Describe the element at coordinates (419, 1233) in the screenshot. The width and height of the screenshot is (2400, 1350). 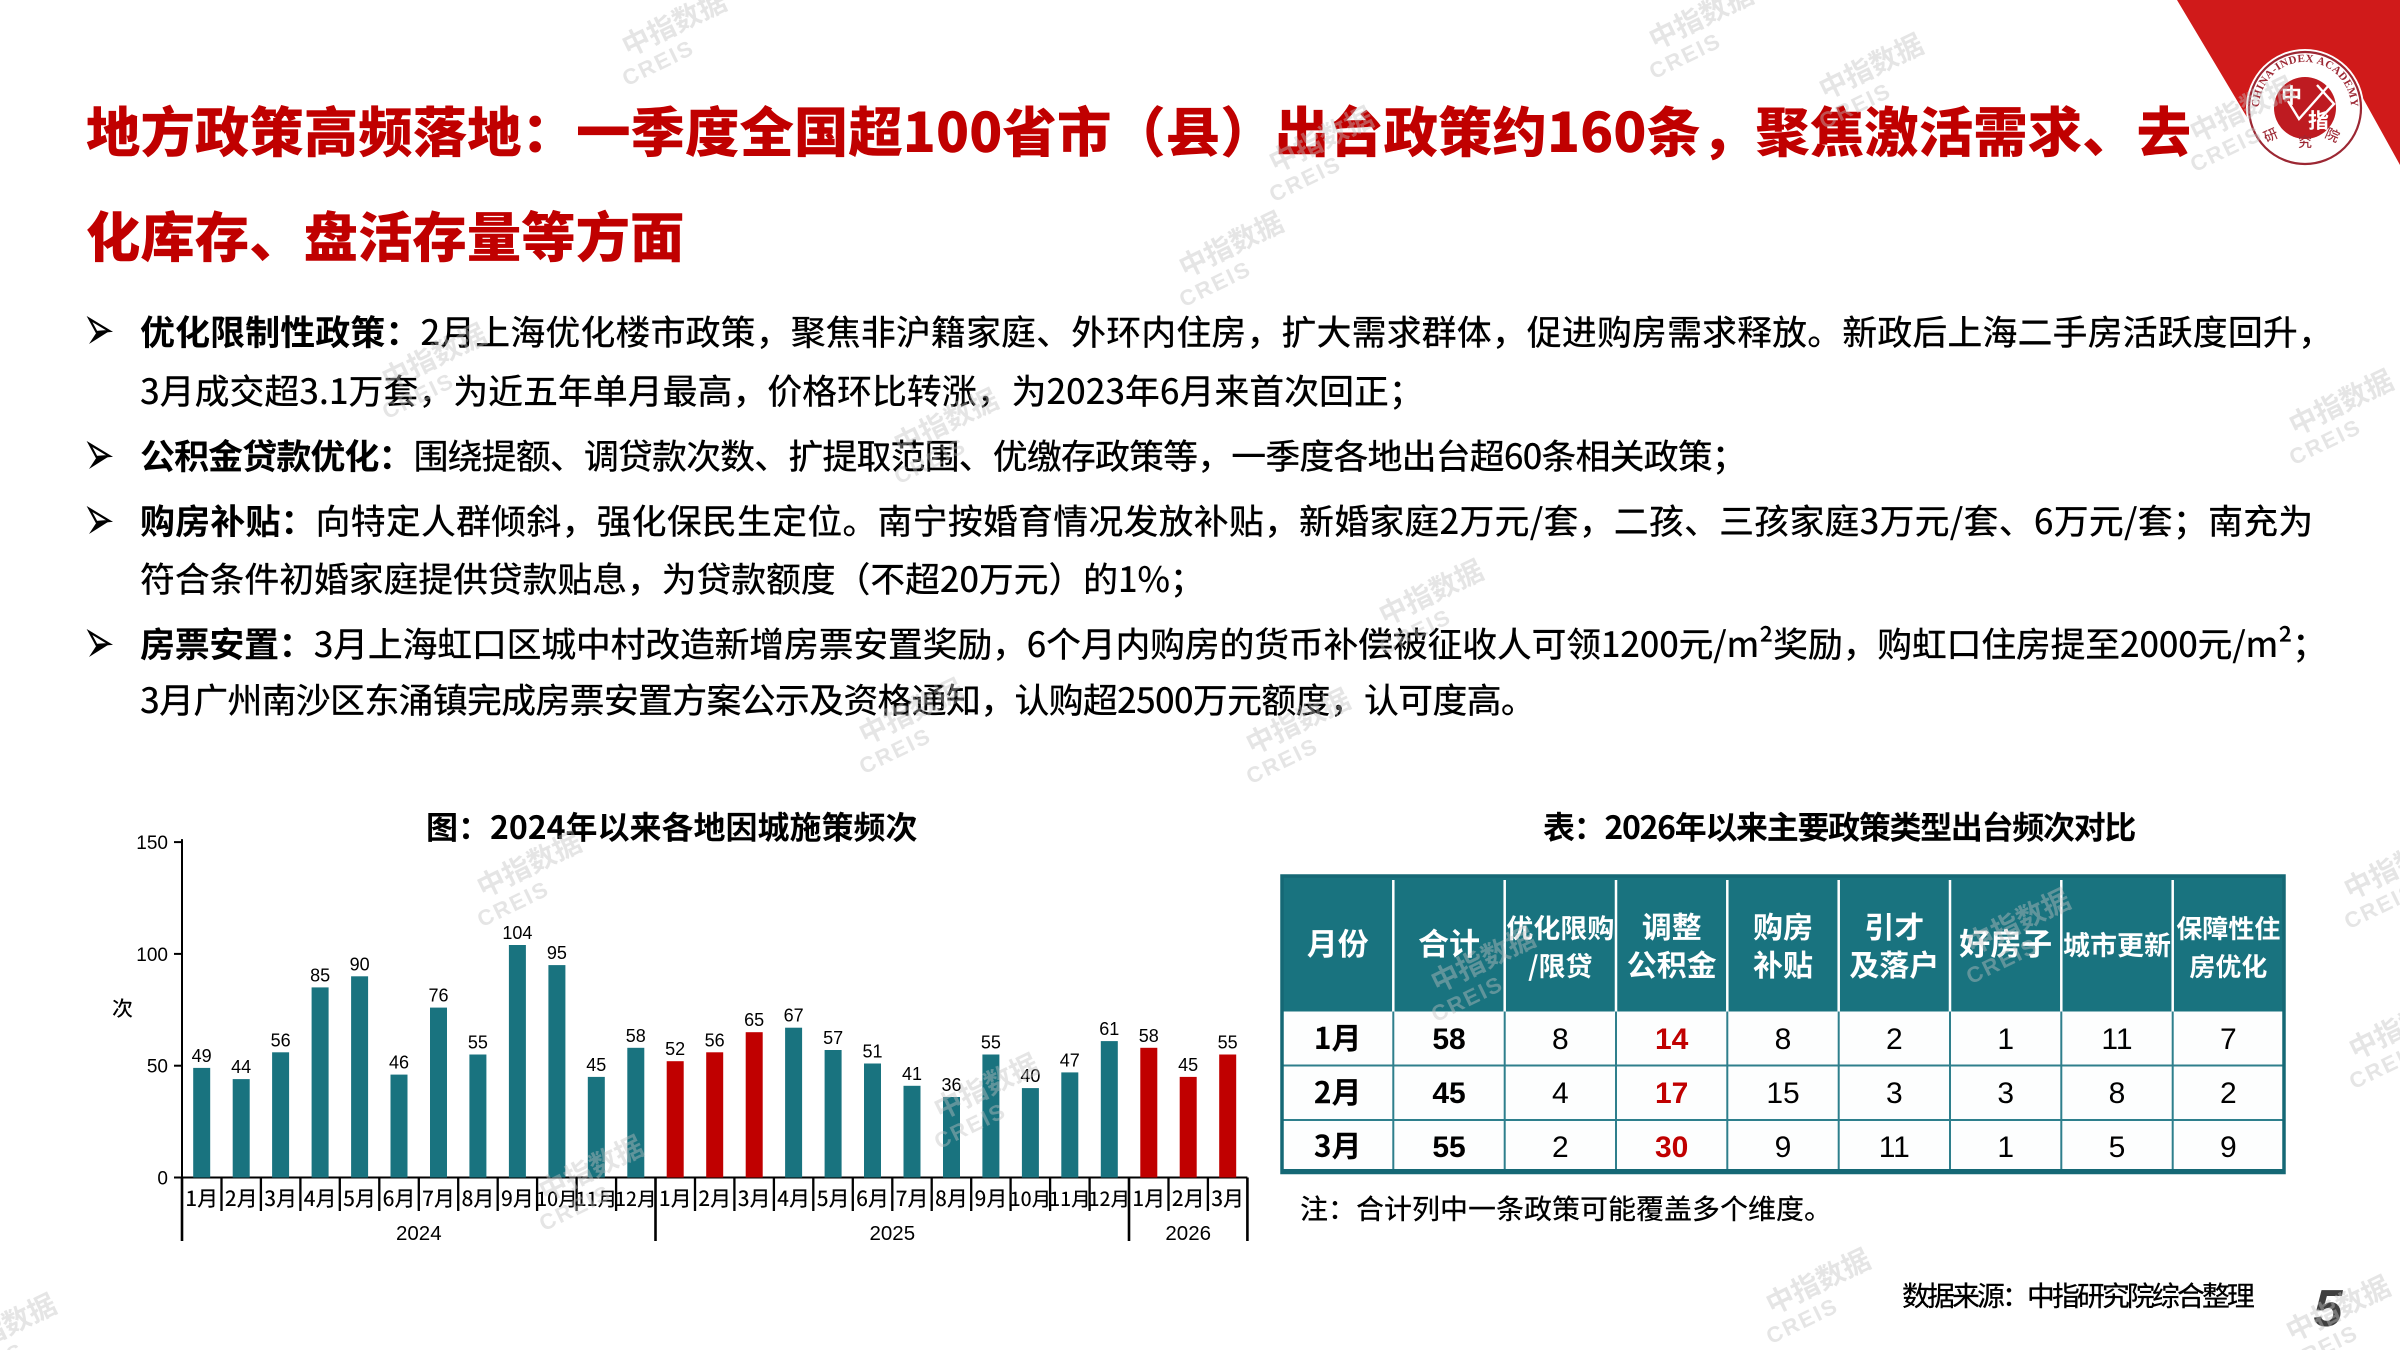
I see `svg-text: 2024` at that location.